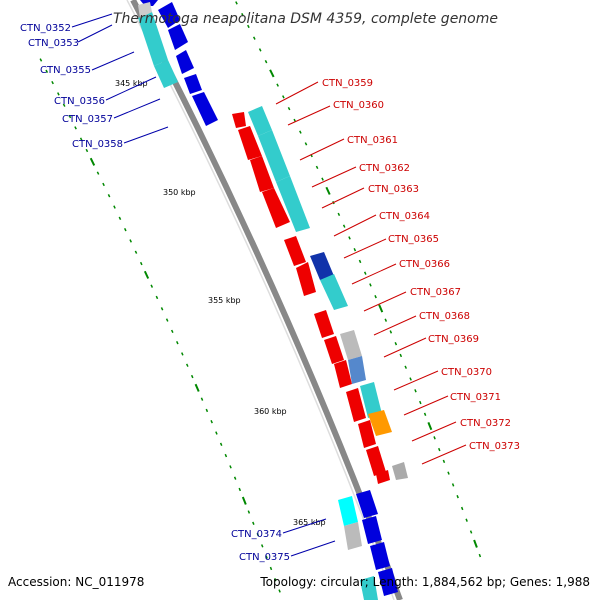 The image size is (600, 600). What do you see at coordinates (53, 43) in the screenshot?
I see `gene-label: CTN_0353` at bounding box center [53, 43].